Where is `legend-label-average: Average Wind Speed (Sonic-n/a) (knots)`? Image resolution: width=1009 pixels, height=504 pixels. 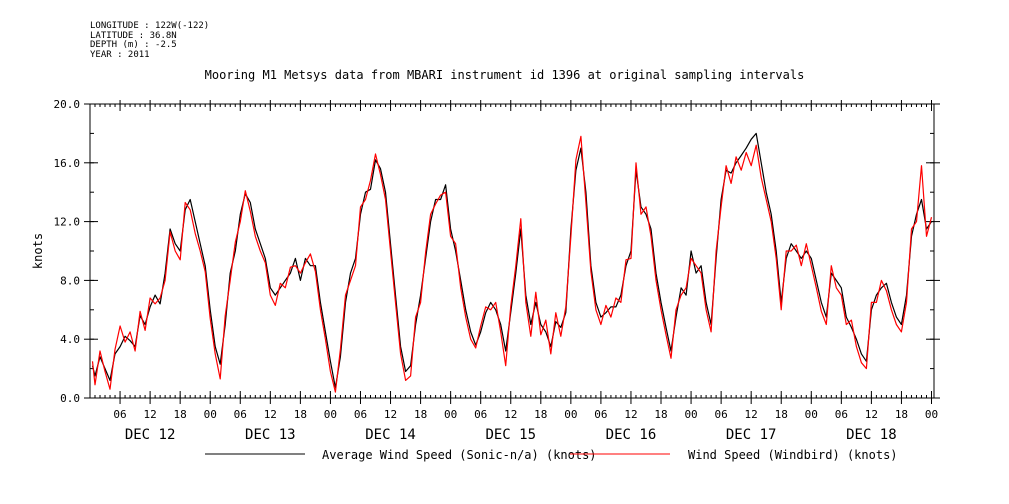 legend-label-average: Average Wind Speed (Sonic-n/a) (knots) is located at coordinates (459, 455).